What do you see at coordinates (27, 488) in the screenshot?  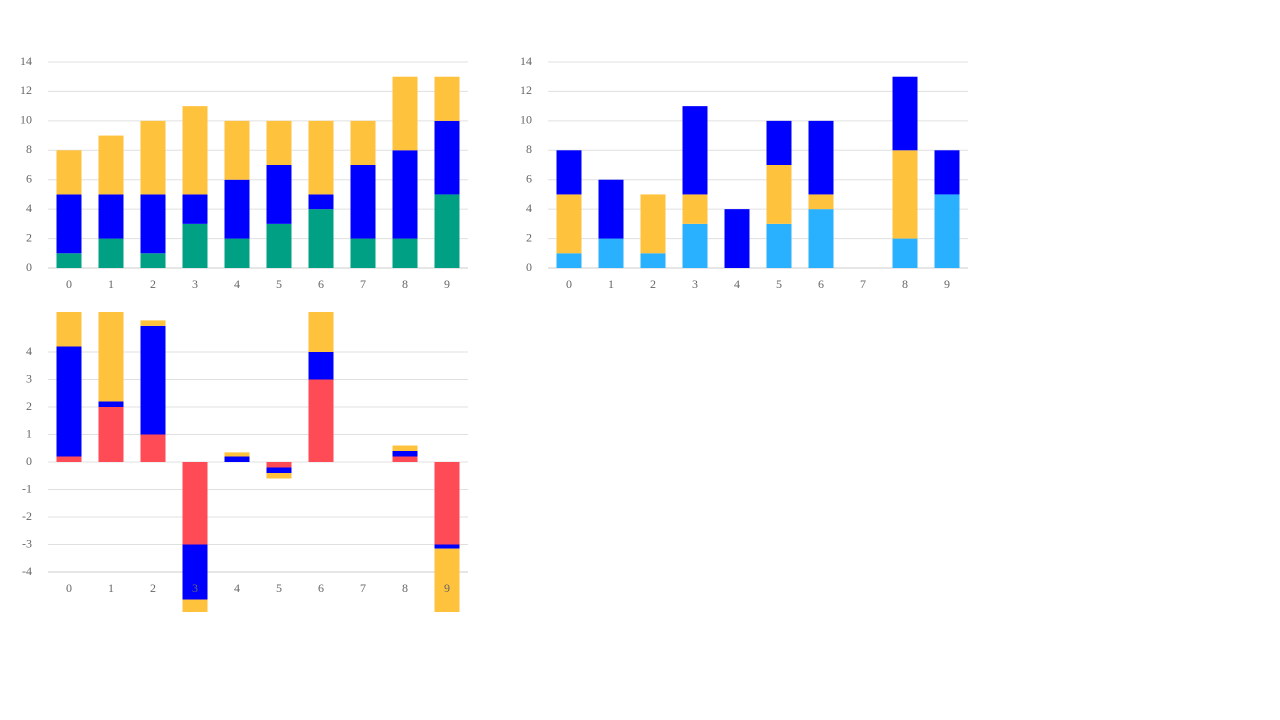 I see `y-tick-label: -1` at bounding box center [27, 488].